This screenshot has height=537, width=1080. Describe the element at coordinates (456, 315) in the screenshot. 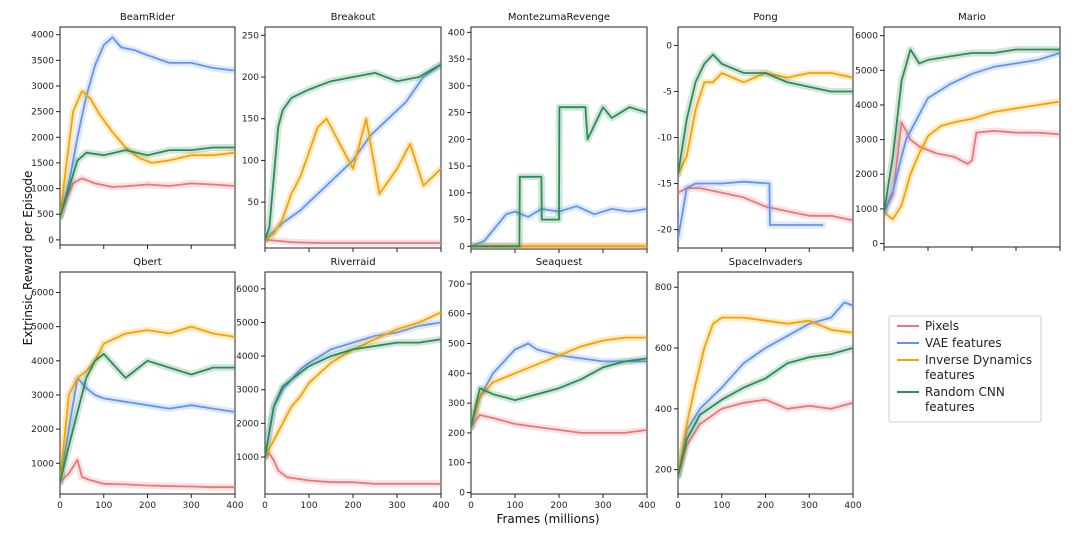

I see `y-tick-label: 600` at that location.